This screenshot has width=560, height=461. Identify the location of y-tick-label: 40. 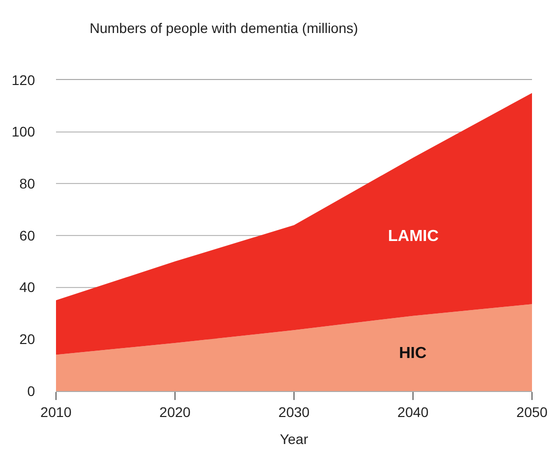
(27, 287).